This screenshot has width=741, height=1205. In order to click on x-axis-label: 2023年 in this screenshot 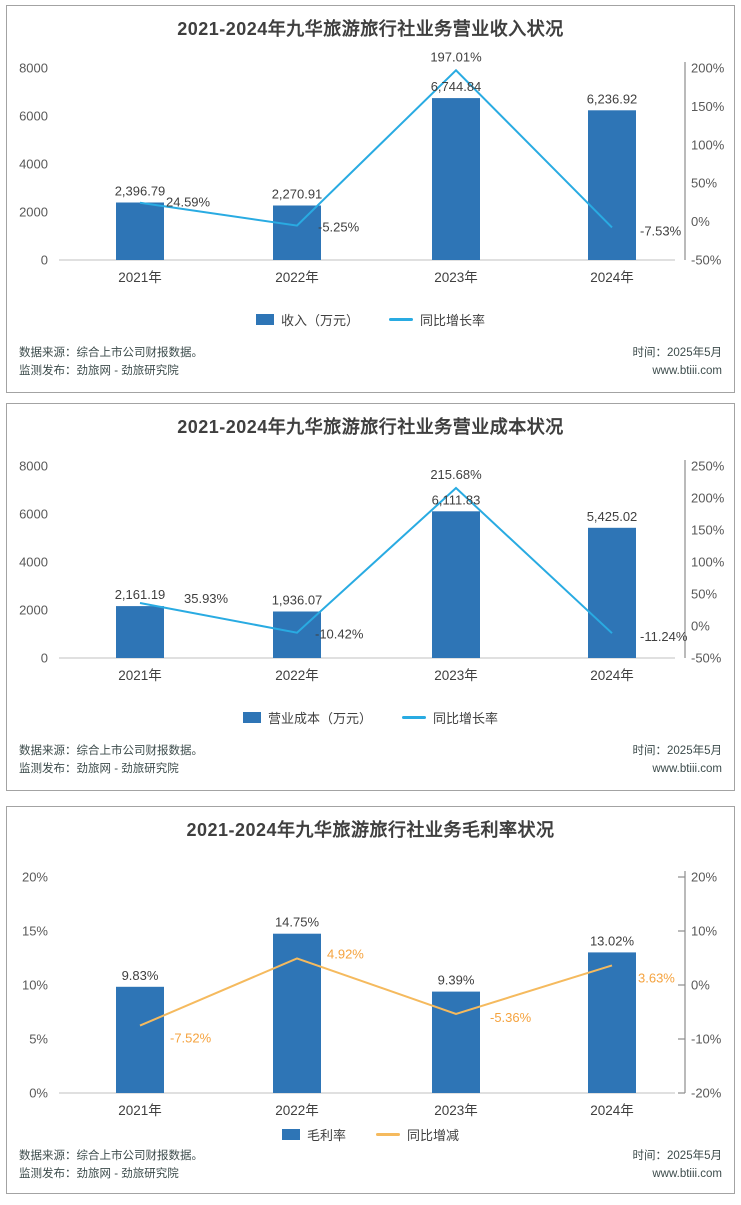, I will do `click(456, 675)`.